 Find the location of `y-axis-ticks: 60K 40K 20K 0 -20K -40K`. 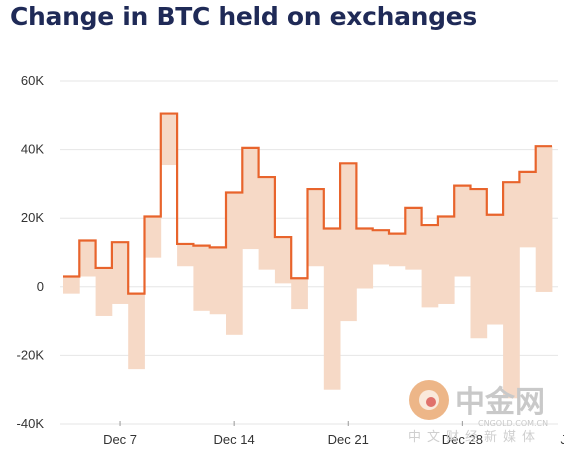

y-axis-ticks: 60K 40K 20K 0 -20K -40K is located at coordinates (31, 252).